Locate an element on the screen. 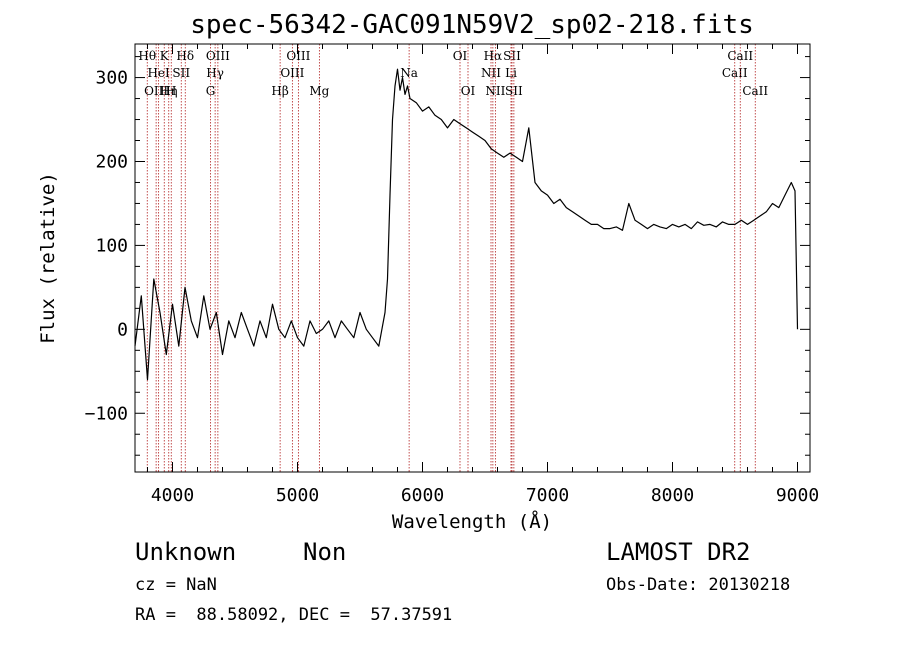 The height and width of the screenshot is (649, 900). y-tick-label: 0 is located at coordinates (122, 329).